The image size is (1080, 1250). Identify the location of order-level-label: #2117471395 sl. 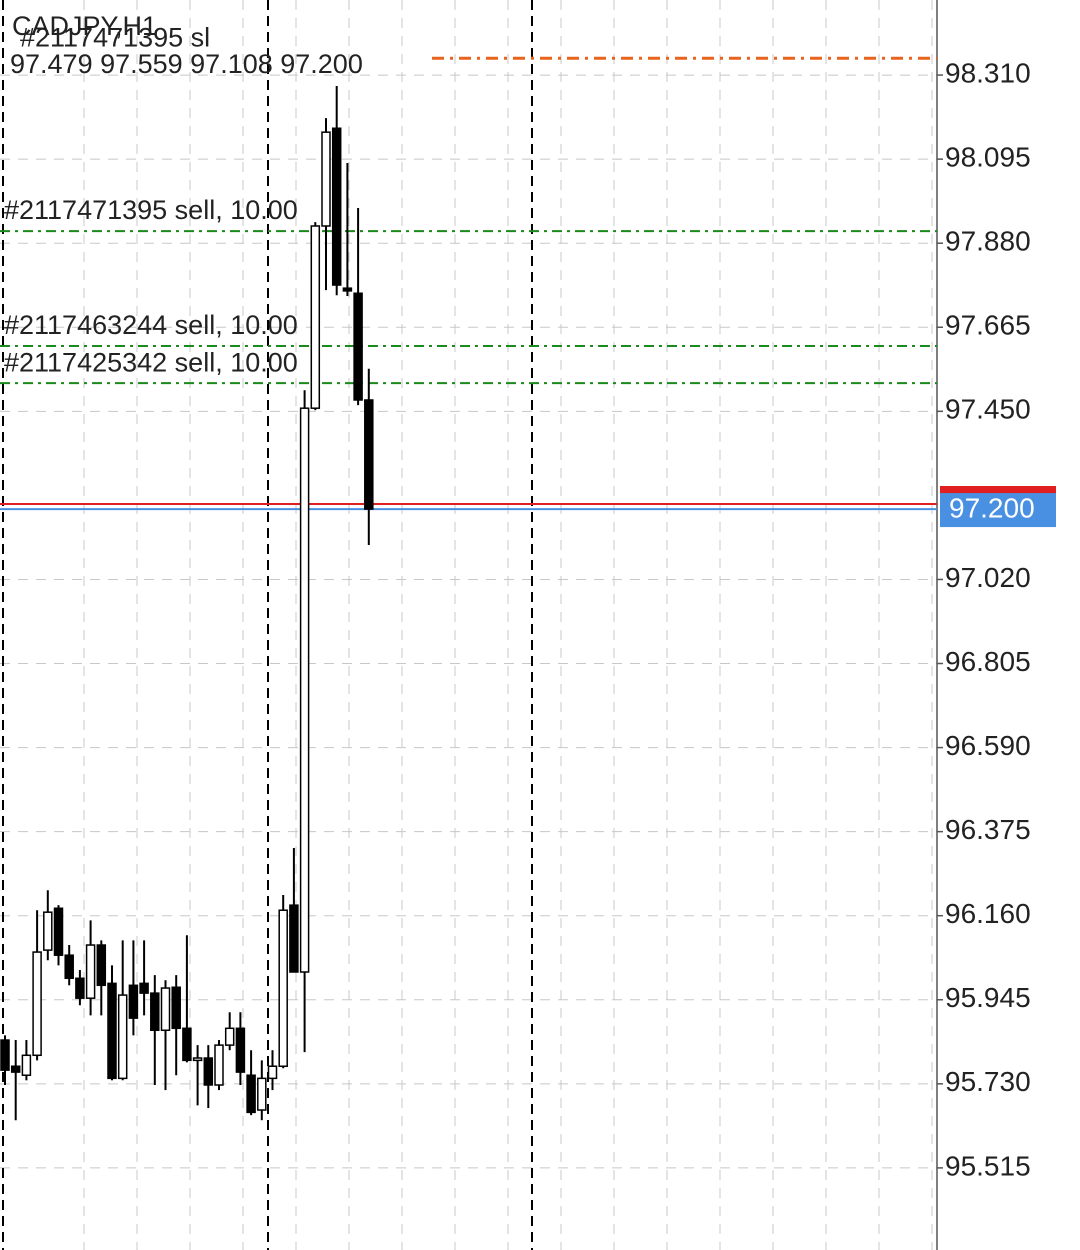
(115, 37).